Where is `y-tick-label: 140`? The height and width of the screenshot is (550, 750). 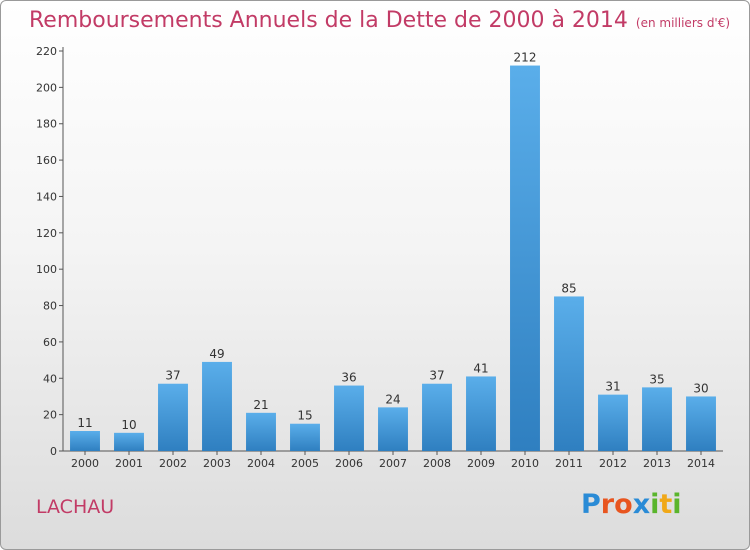
y-tick-label: 140 is located at coordinates (46, 196).